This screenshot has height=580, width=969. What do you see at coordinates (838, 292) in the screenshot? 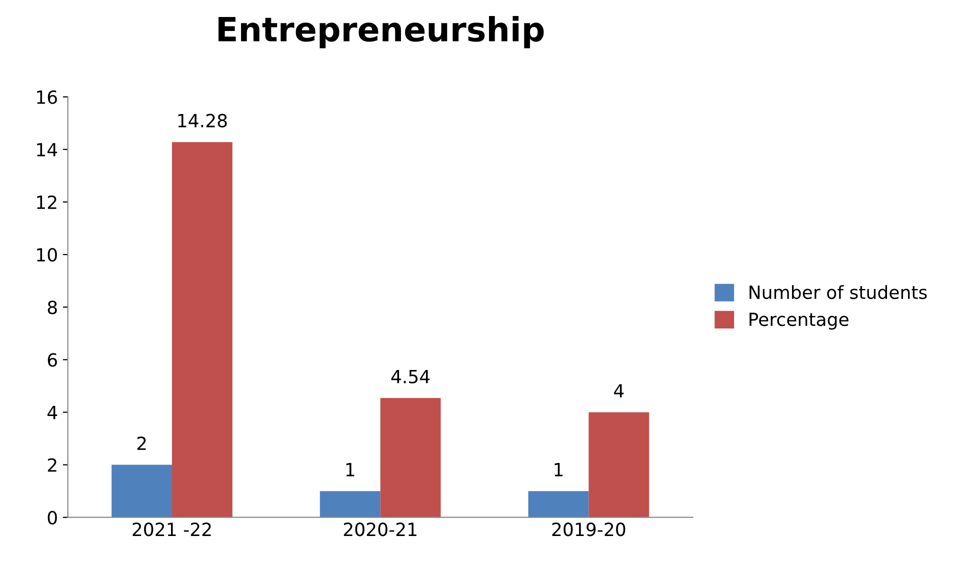
I see `legend-label: Number of students` at bounding box center [838, 292].